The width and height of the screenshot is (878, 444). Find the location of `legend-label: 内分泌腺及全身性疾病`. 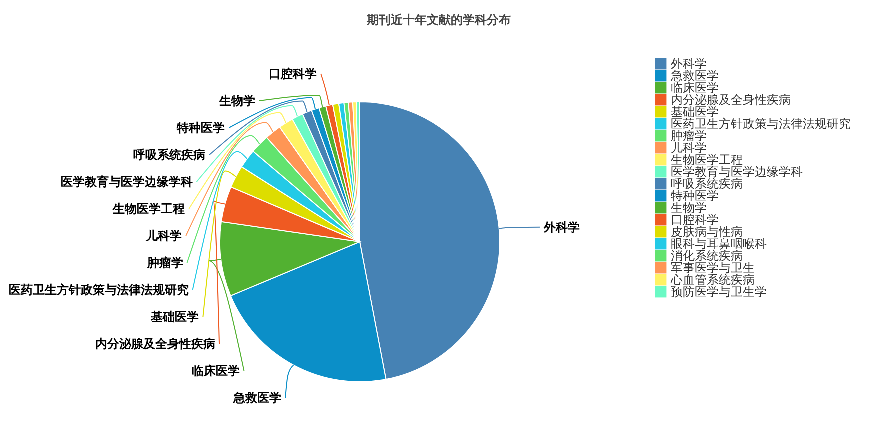

legend-label: 内分泌腺及全身性疾病 is located at coordinates (731, 100).